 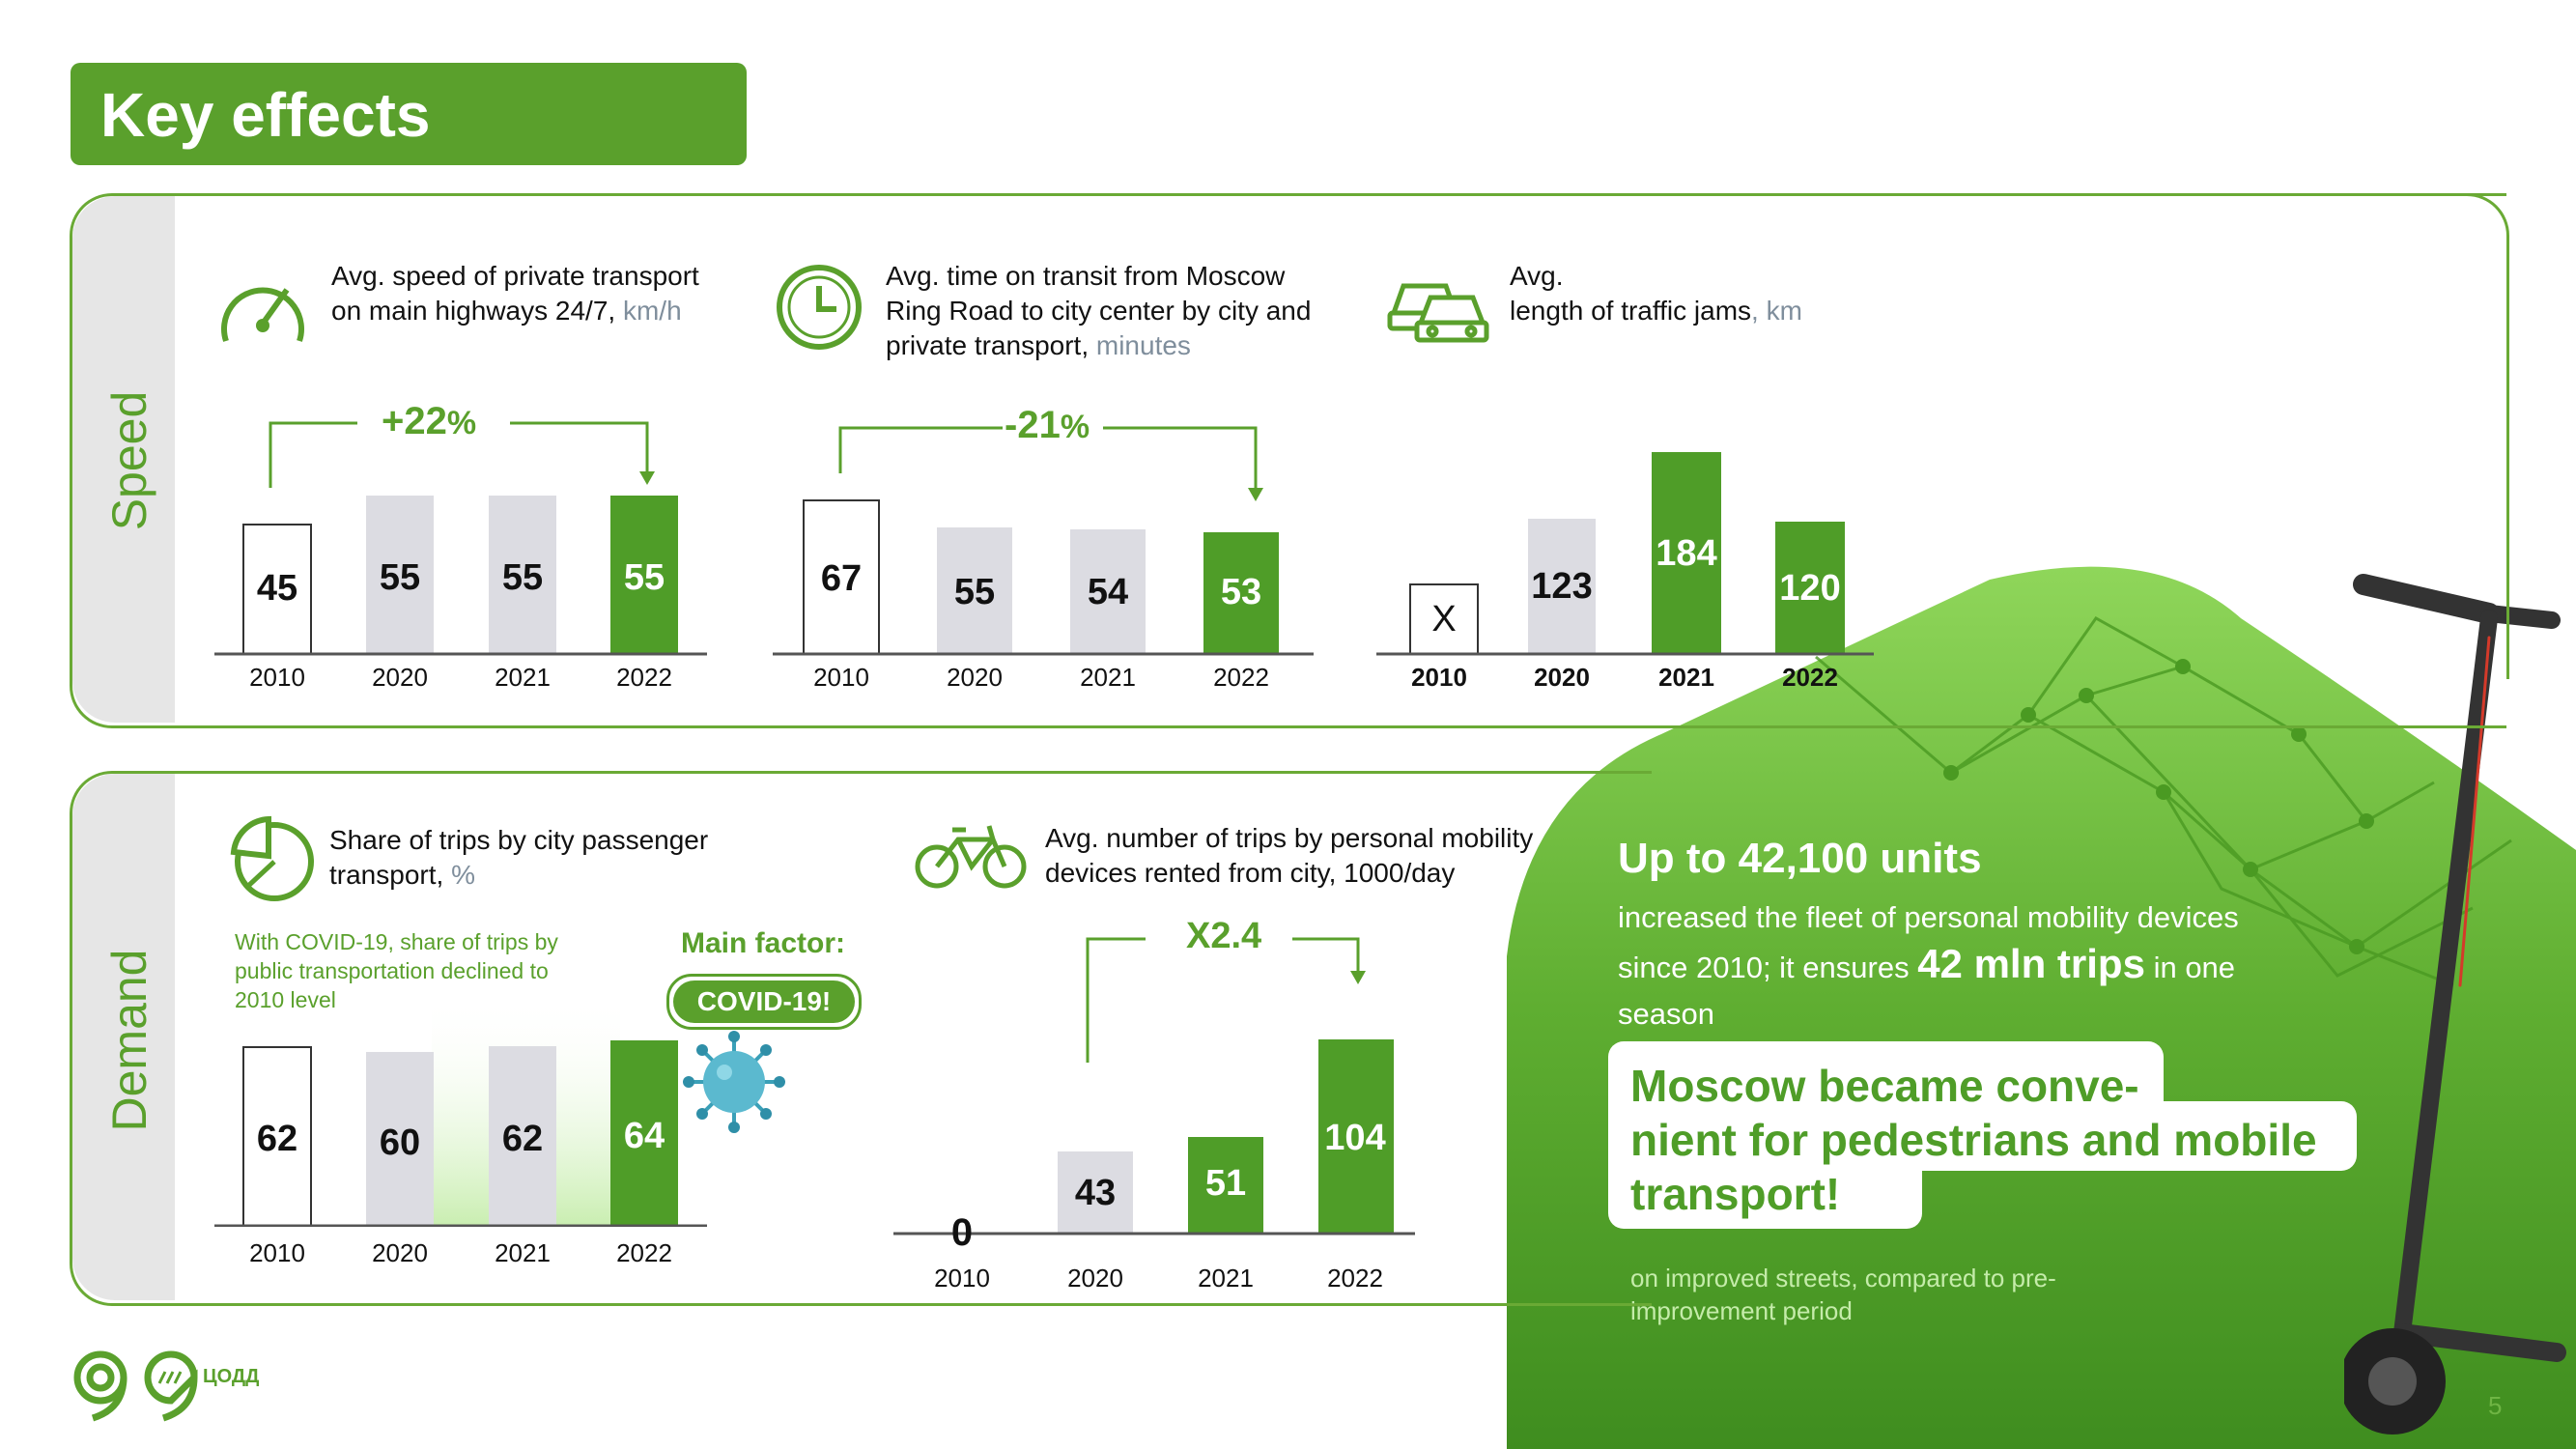 I want to click on caption-unit: %, so click(x=463, y=875).